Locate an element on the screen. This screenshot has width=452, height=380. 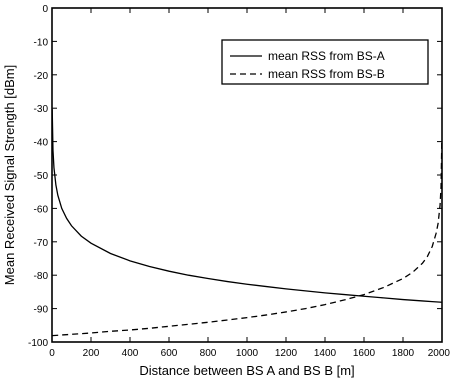
x-tick-label: 2000 is located at coordinates (439, 353).